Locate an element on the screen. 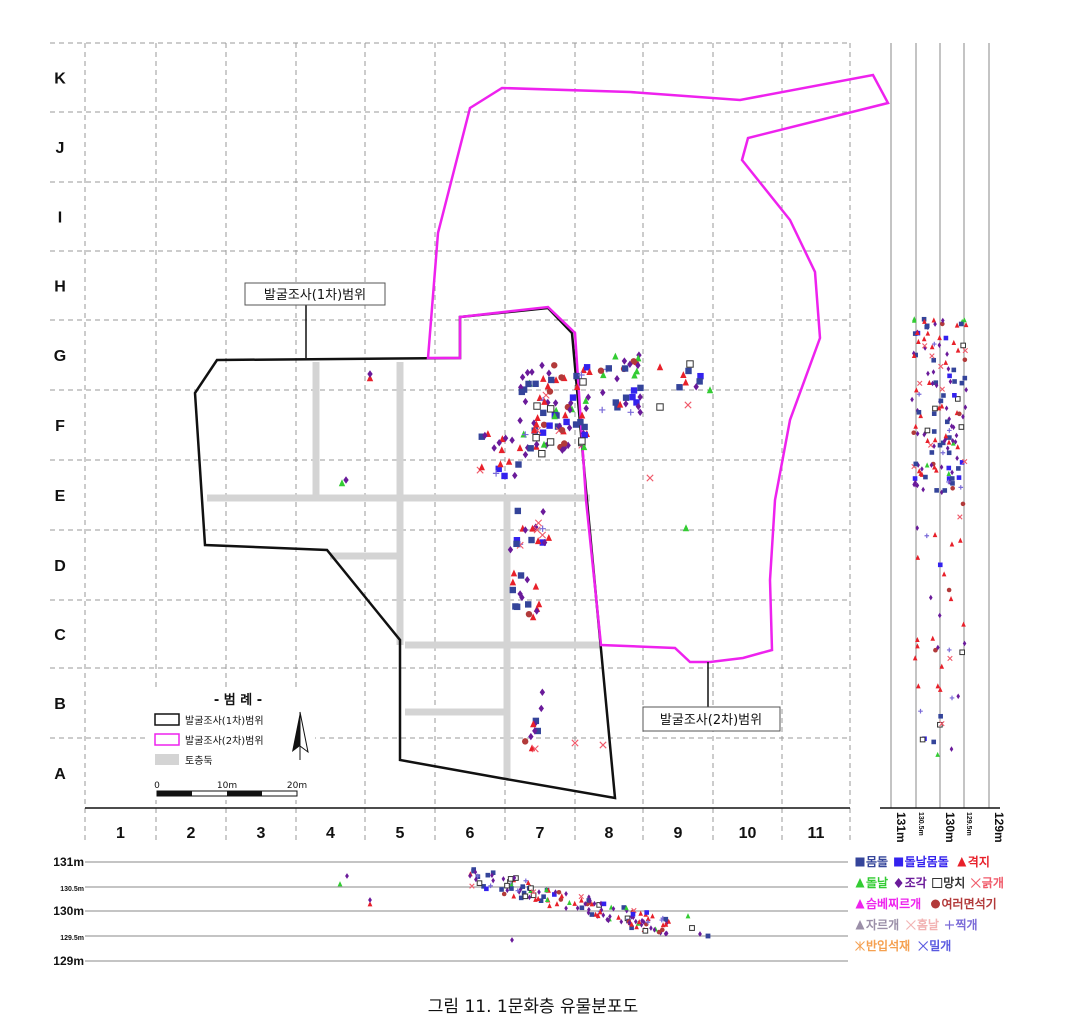 This screenshot has width=1066, height=1032. artifact-legend-label: 반입석재 is located at coordinates (888, 945).